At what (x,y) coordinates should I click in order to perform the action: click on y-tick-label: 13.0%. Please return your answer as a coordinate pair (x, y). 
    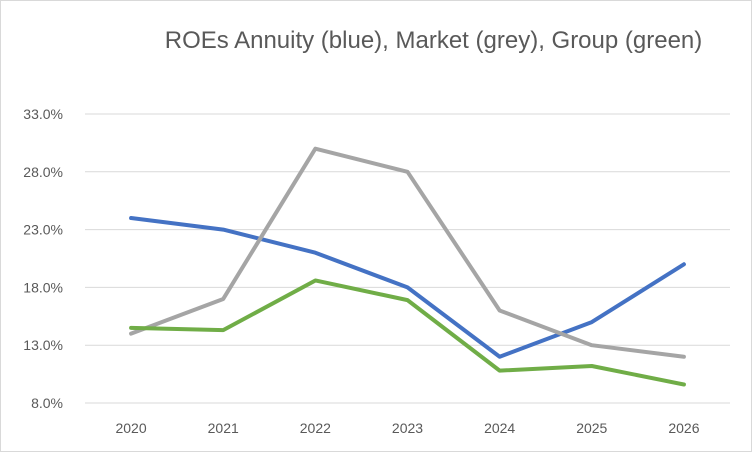
    Looking at the image, I should click on (43, 345).